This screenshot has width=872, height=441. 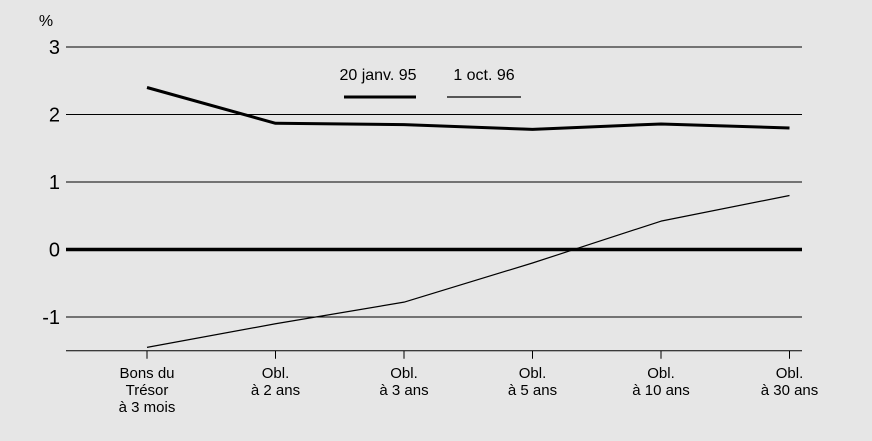 I want to click on legend: 20 janv. 95 1 oct. 96, so click(x=430, y=83).